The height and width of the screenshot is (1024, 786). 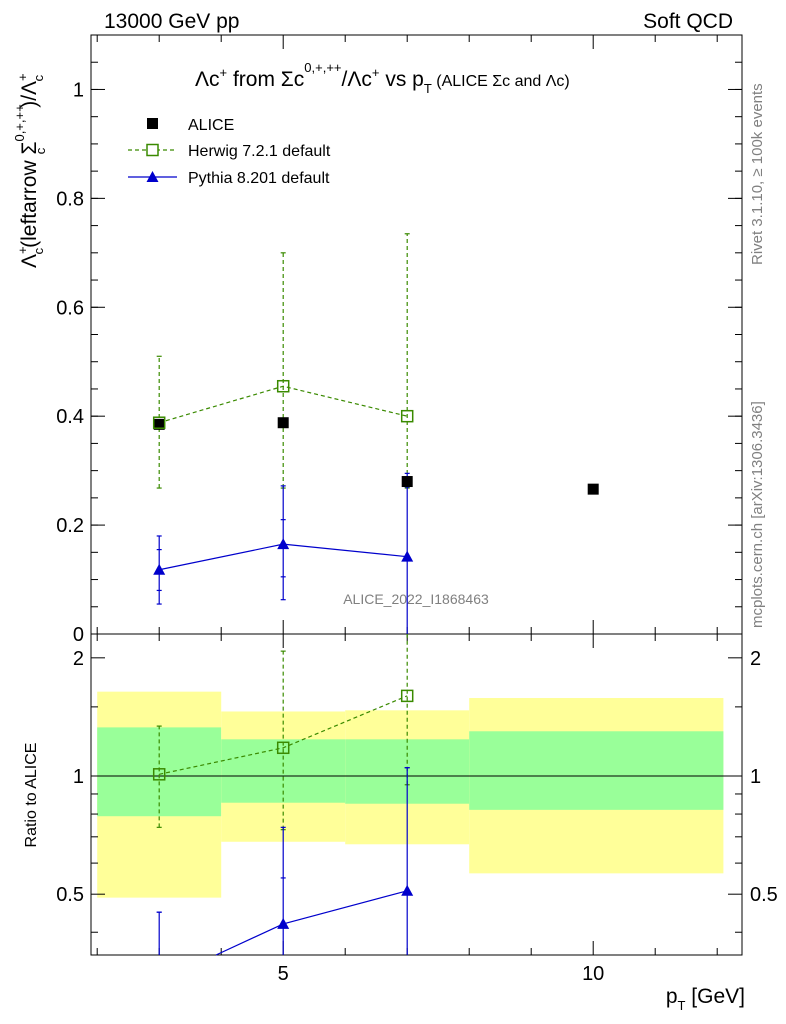 I want to click on xlabel-part: [GeV], so click(x=715, y=996).